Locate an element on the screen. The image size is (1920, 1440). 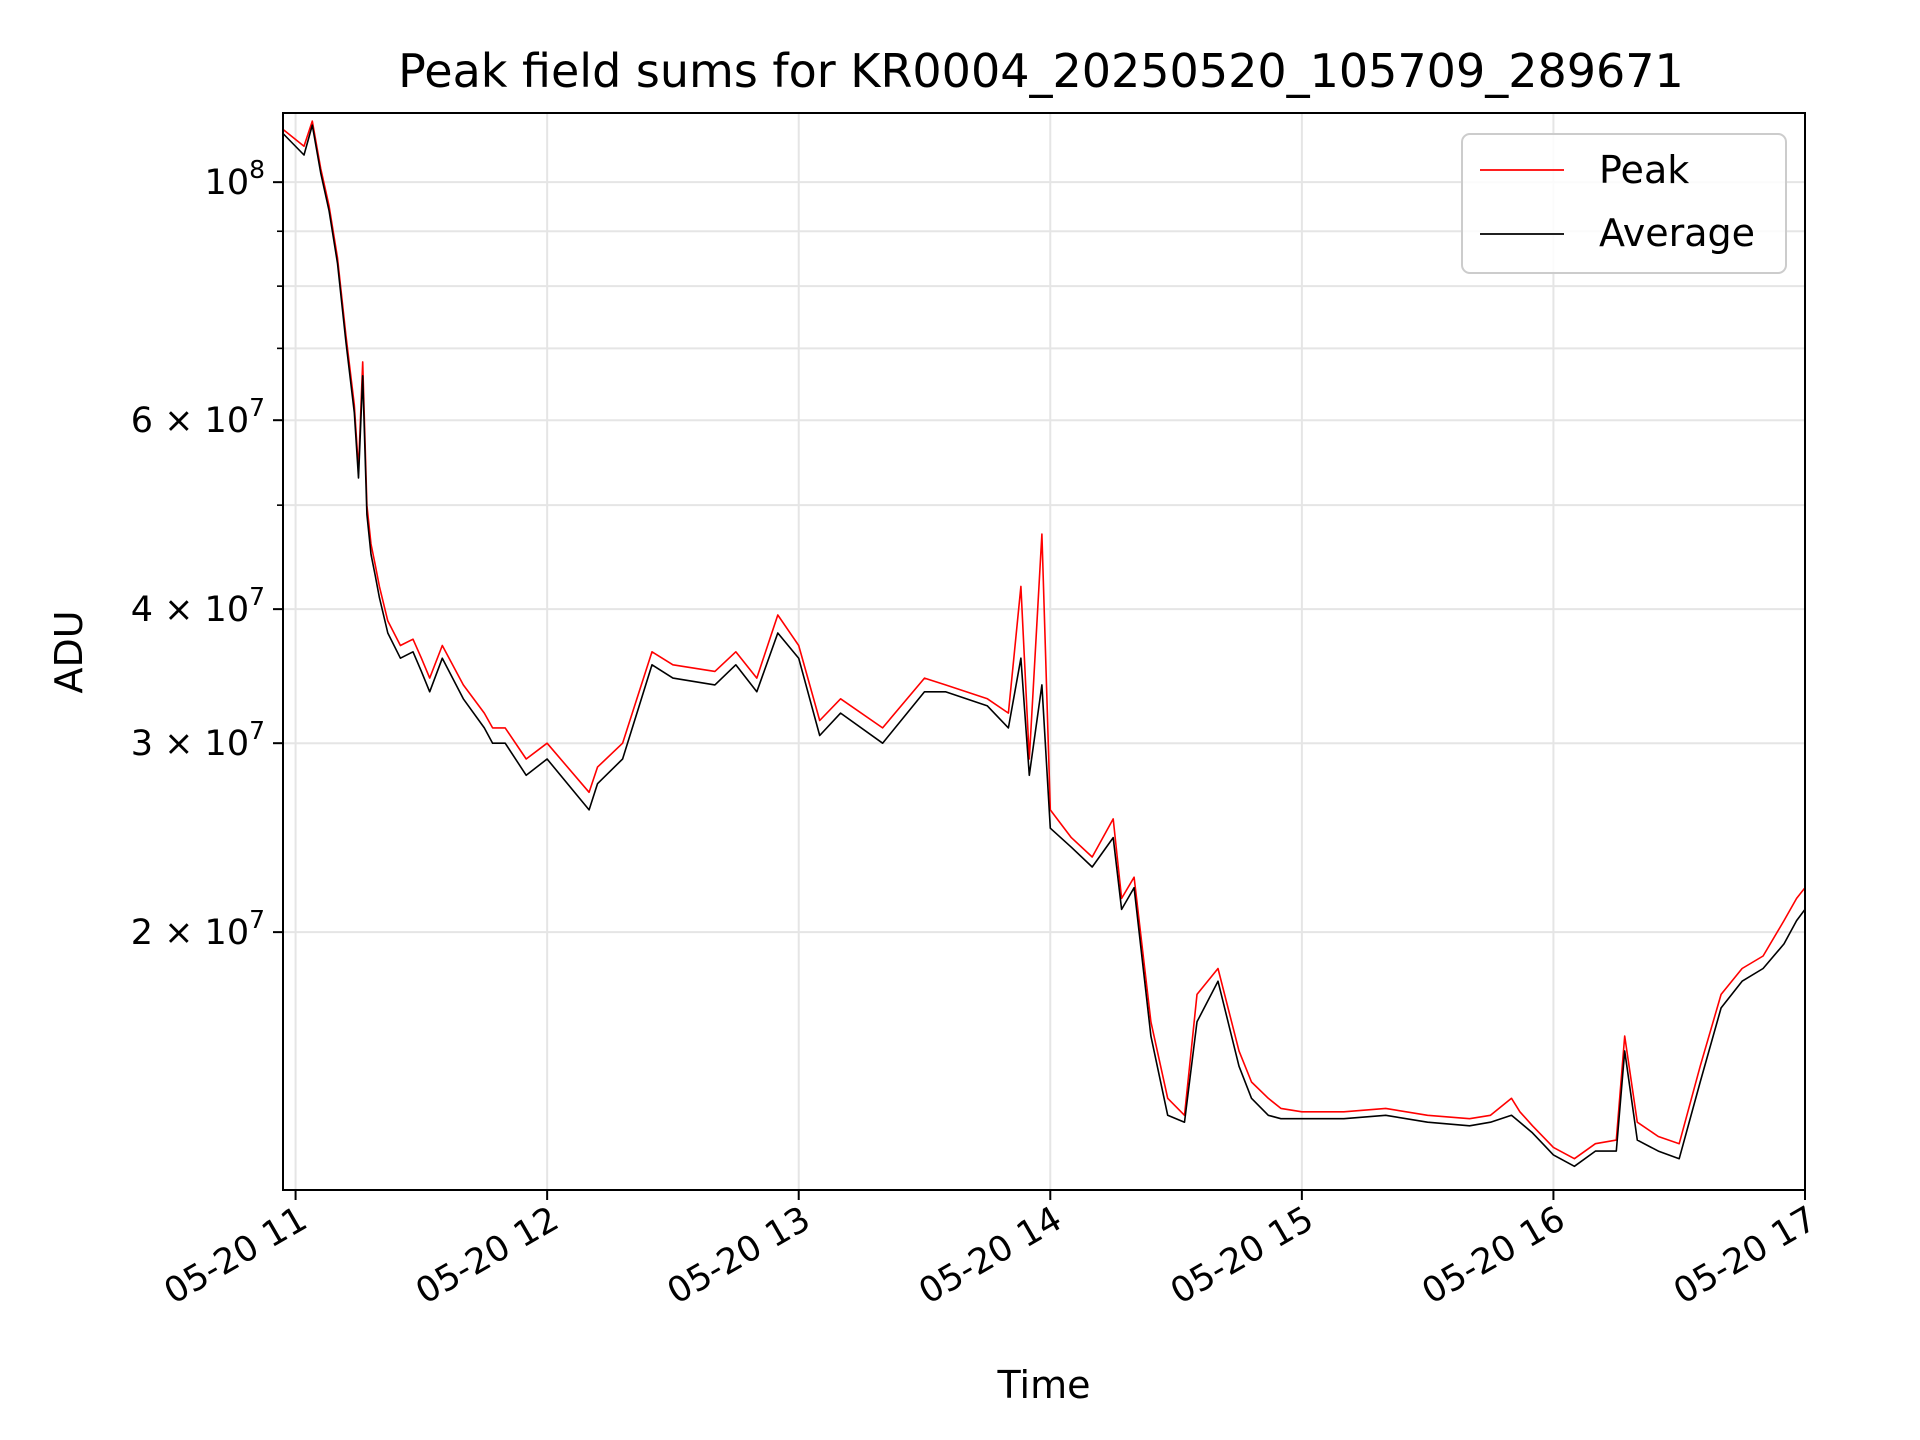
y-tick-label: 108 is located at coordinates (235, 179).